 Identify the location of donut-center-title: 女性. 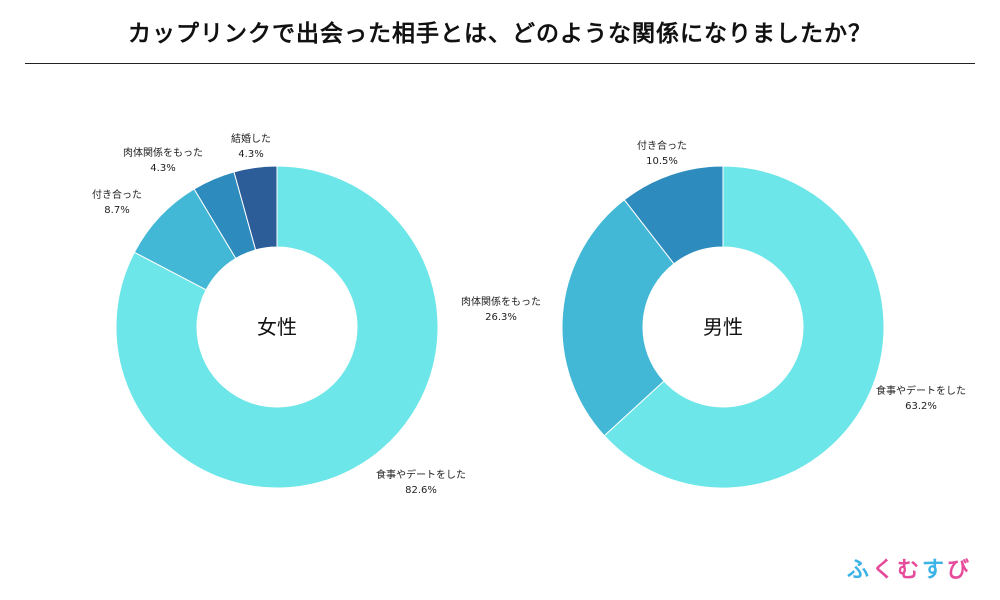
(277, 327).